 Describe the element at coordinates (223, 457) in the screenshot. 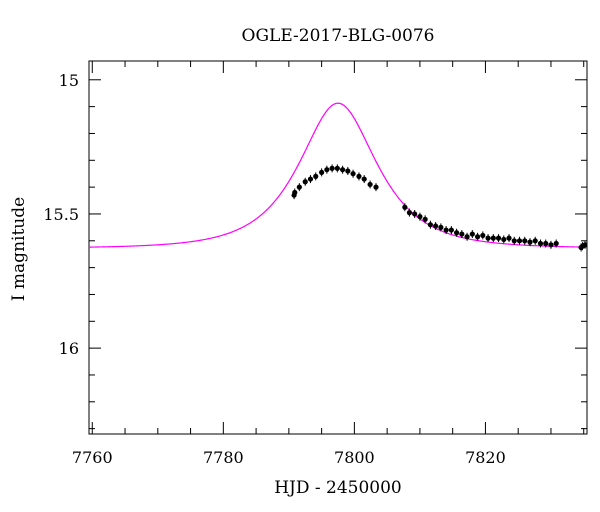

I see `x-tick-label: 7780` at that location.